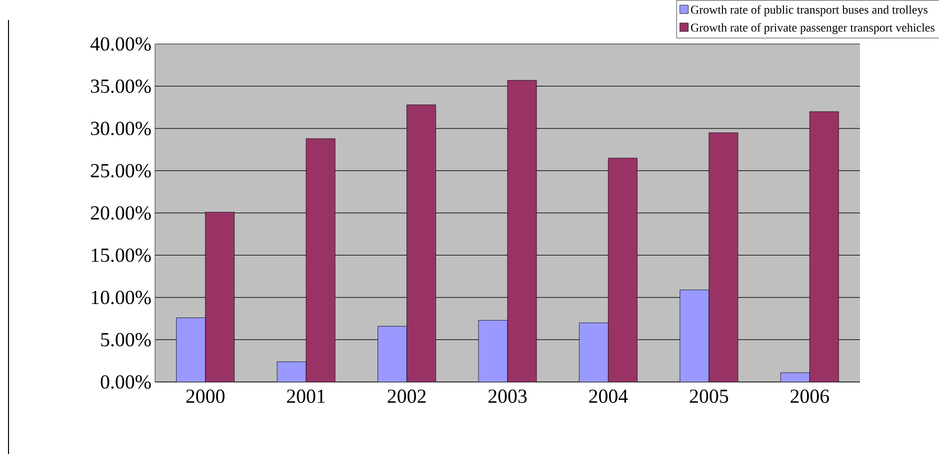  What do you see at coordinates (709, 396) in the screenshot?
I see `x-tick-label: 2005` at bounding box center [709, 396].